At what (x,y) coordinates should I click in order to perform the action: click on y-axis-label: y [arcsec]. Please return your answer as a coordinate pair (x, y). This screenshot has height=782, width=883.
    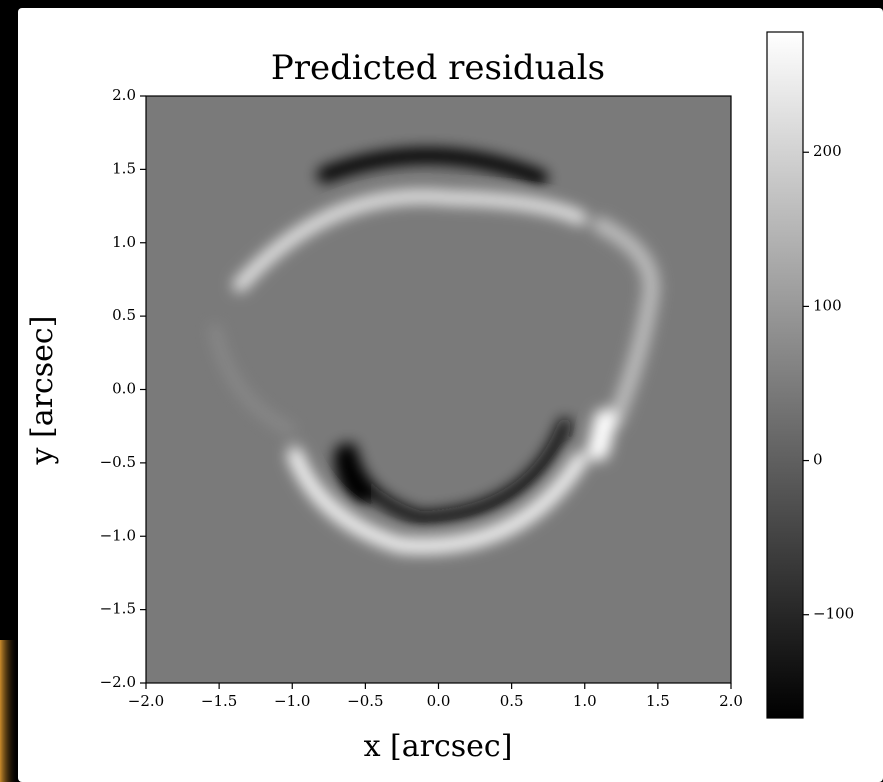
    Looking at the image, I should click on (42, 391).